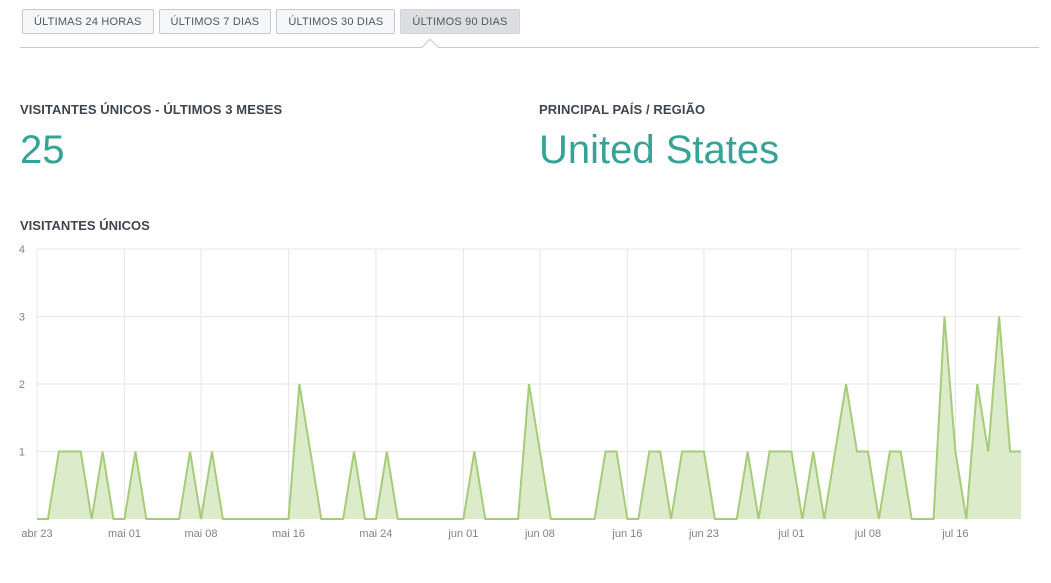 The height and width of the screenshot is (583, 1051). What do you see at coordinates (462, 534) in the screenshot?
I see `x-tick-label: jun 01` at bounding box center [462, 534].